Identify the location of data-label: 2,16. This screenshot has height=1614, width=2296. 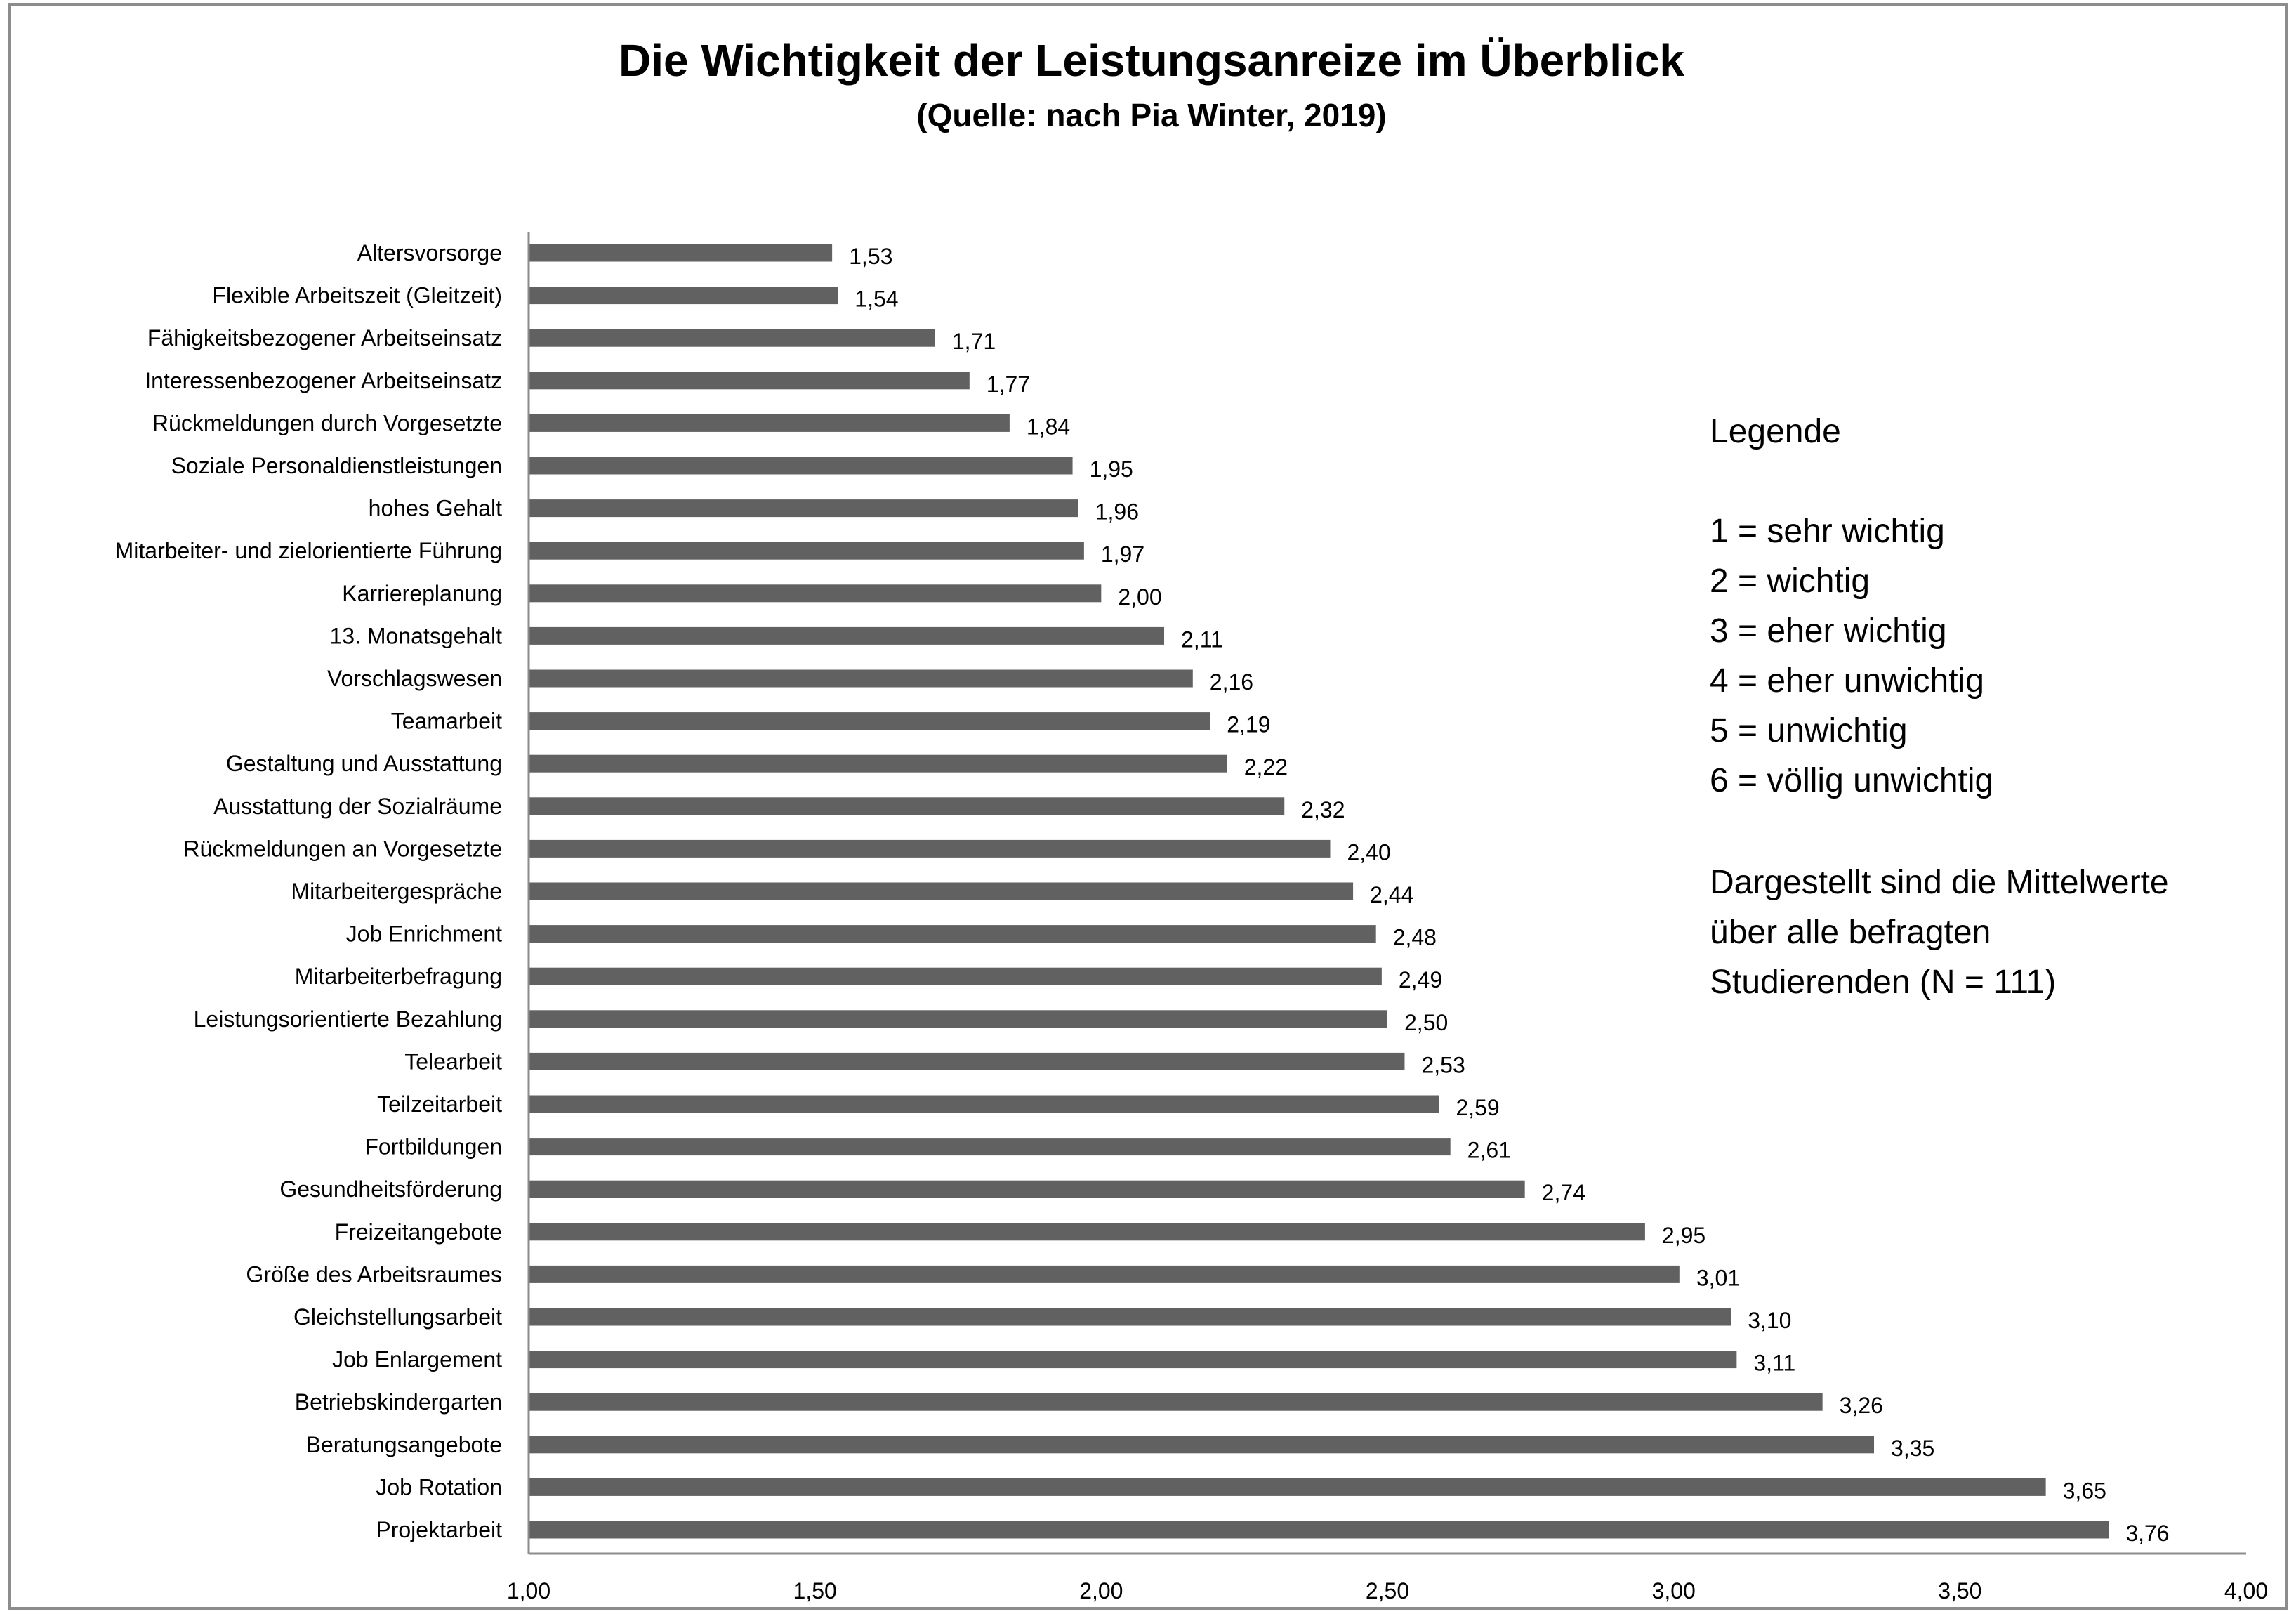
(1231, 682).